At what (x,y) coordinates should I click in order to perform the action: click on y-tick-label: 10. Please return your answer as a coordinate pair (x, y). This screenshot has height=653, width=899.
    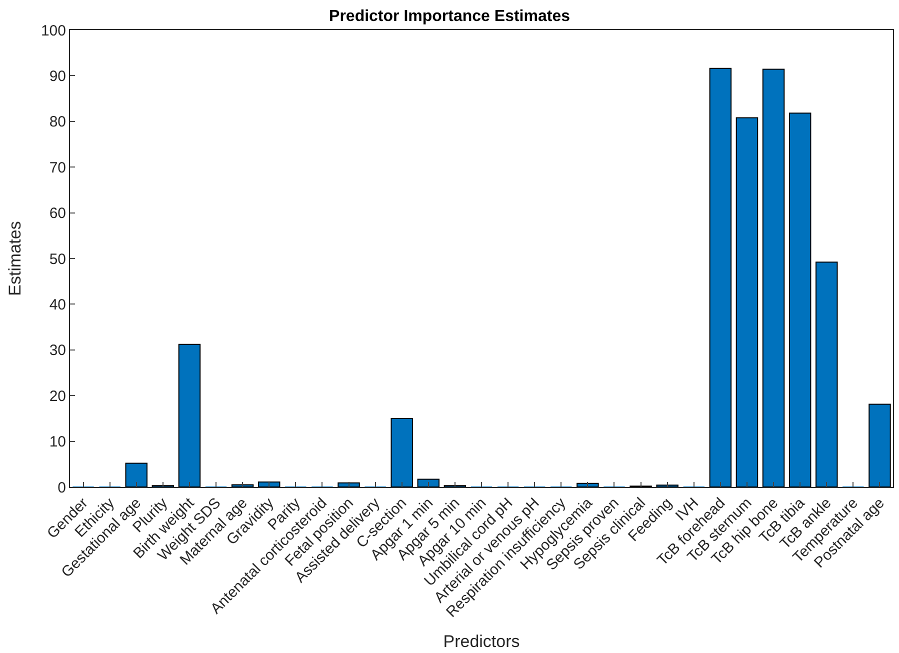
    Looking at the image, I should click on (57, 442).